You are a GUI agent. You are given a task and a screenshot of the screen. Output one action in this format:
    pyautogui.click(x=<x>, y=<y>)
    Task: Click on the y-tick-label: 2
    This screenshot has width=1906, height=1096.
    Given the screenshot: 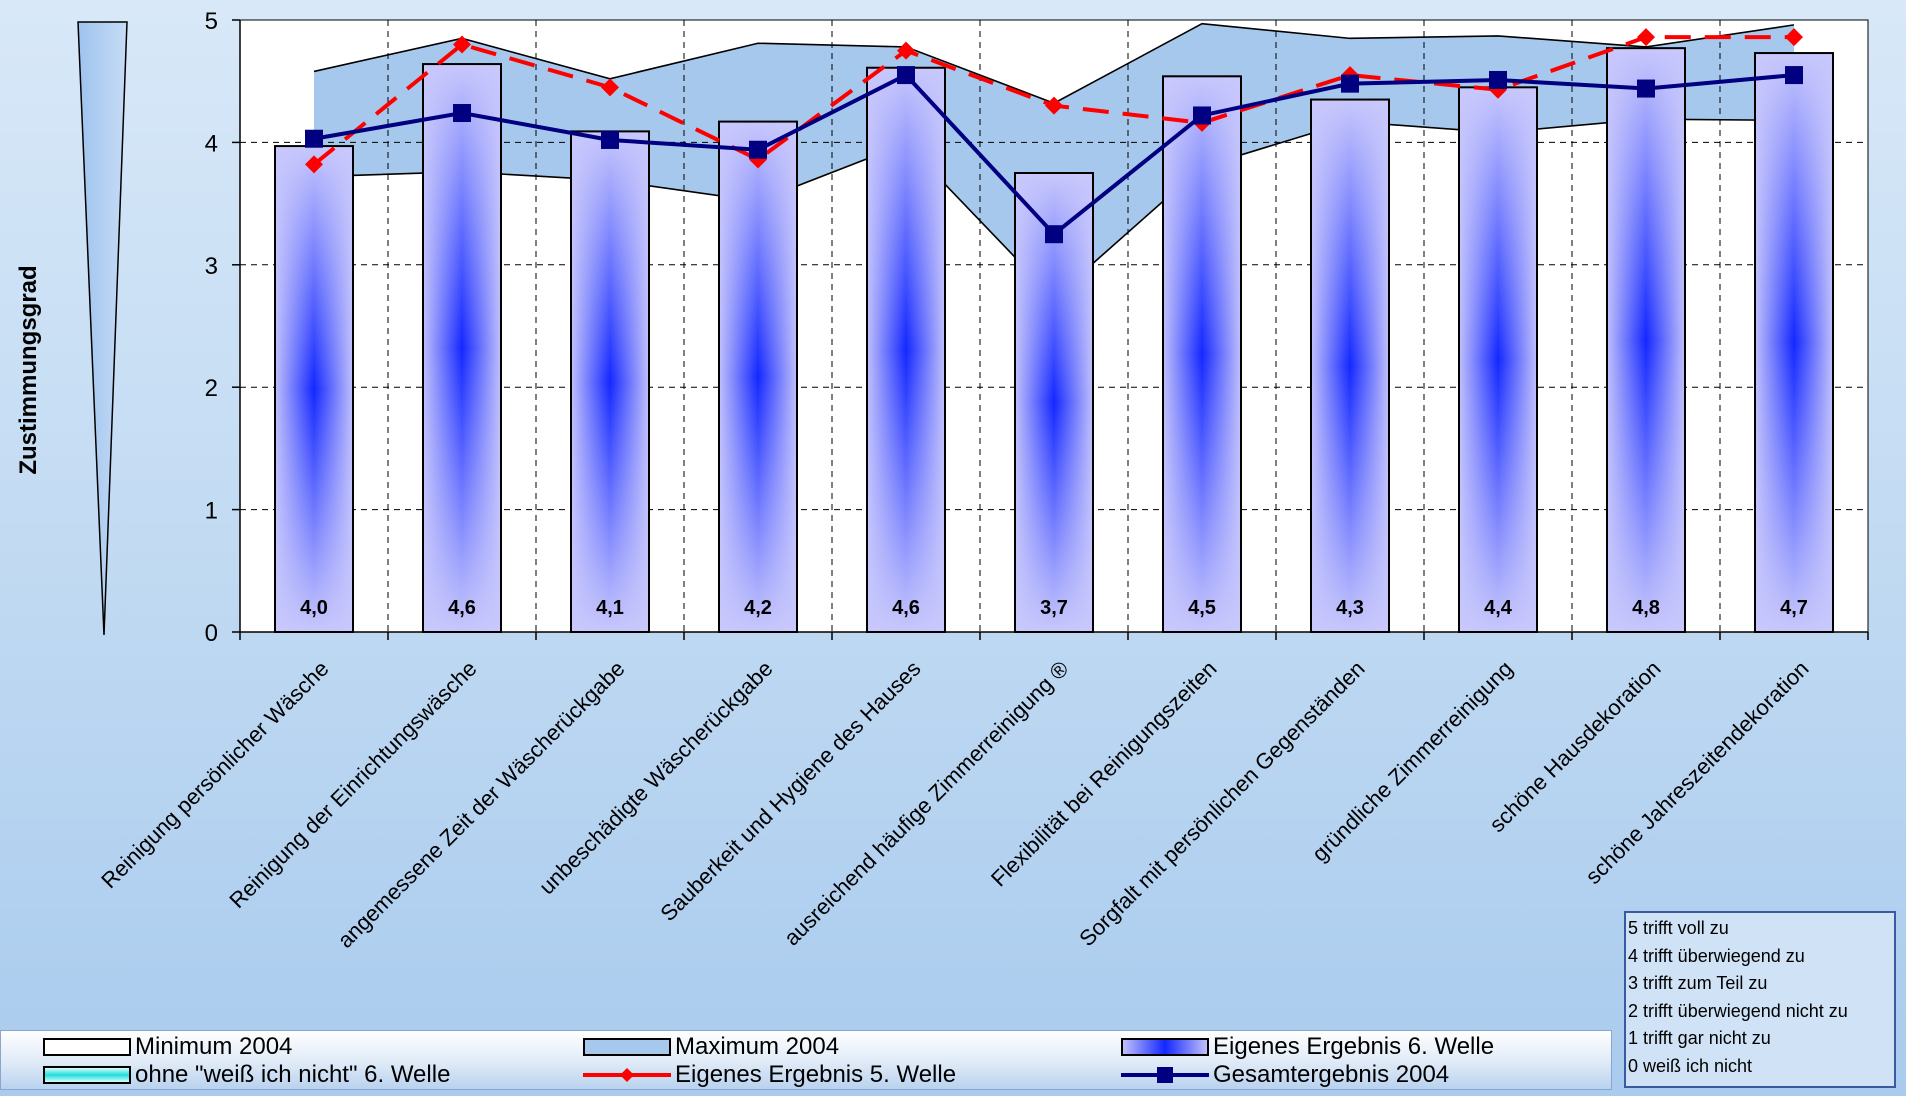 What is the action you would take?
    pyautogui.click(x=211, y=388)
    